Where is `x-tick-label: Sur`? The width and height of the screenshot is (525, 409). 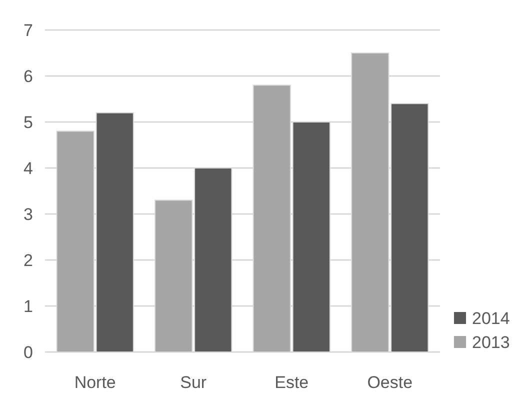 x-tick-label: Sur is located at coordinates (193, 382).